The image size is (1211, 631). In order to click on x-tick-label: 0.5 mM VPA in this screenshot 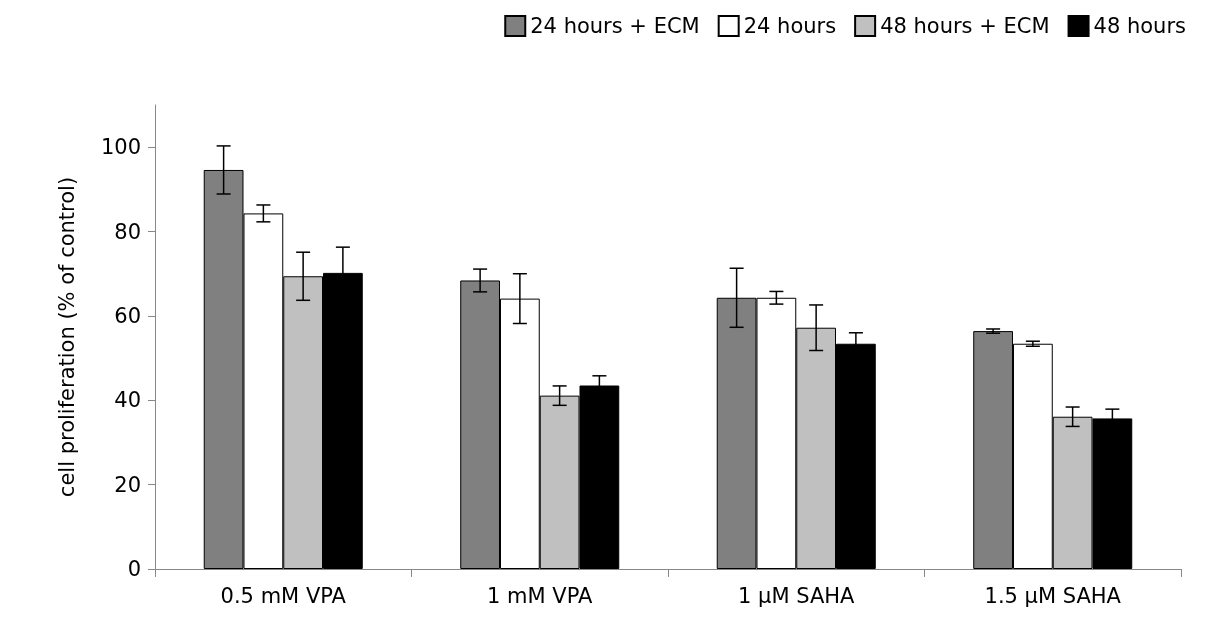, I will do `click(283, 595)`.